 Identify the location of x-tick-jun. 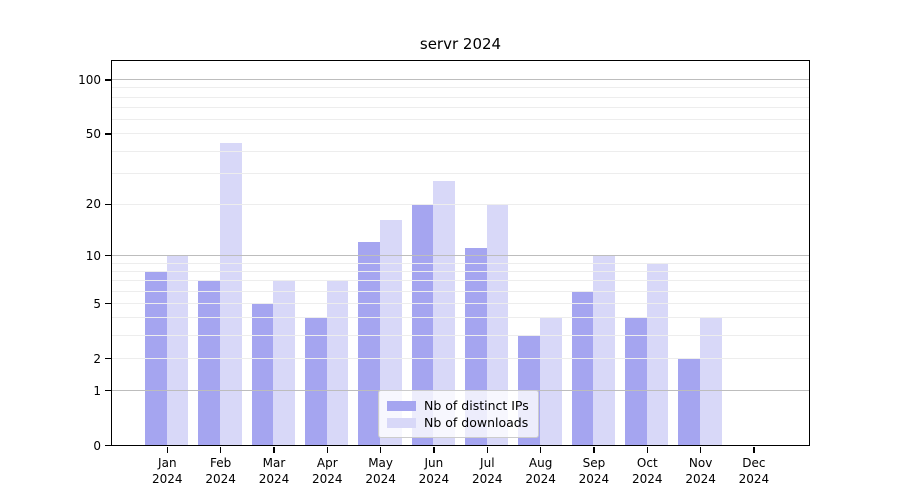
(434, 450).